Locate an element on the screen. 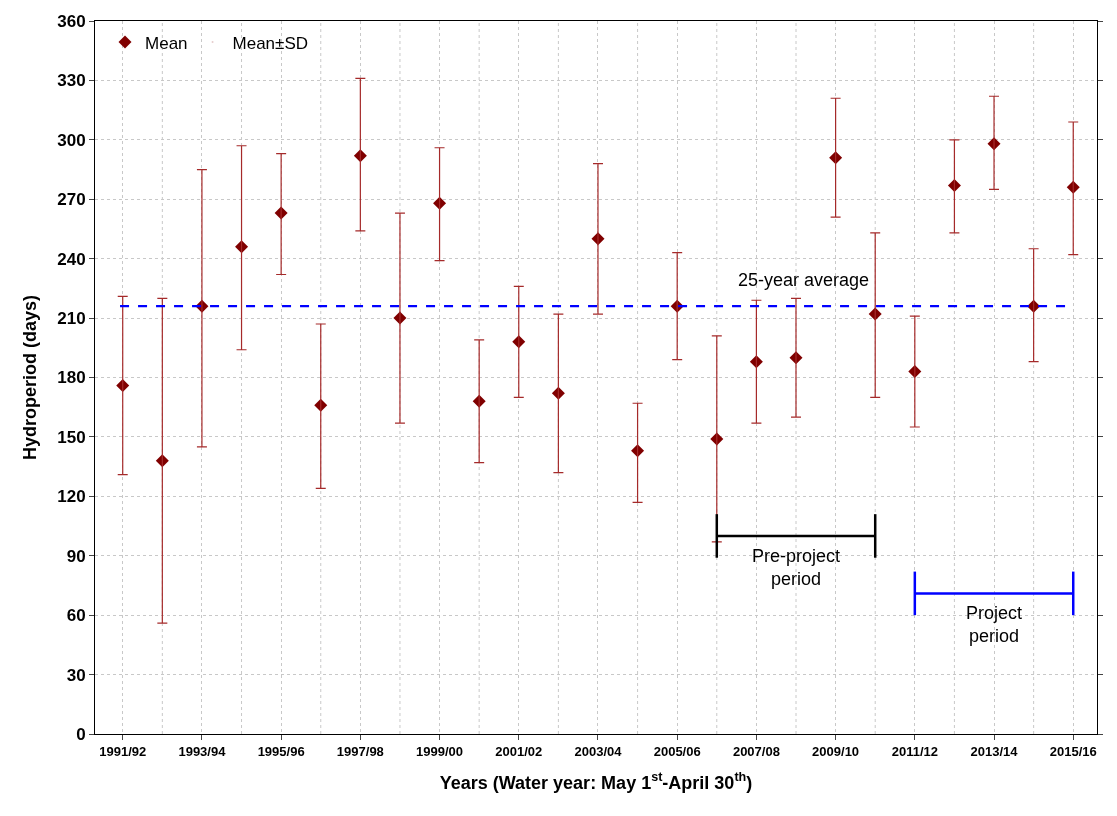 This screenshot has height=816, width=1117. x-tick-label: 2009/10 is located at coordinates (836, 751).